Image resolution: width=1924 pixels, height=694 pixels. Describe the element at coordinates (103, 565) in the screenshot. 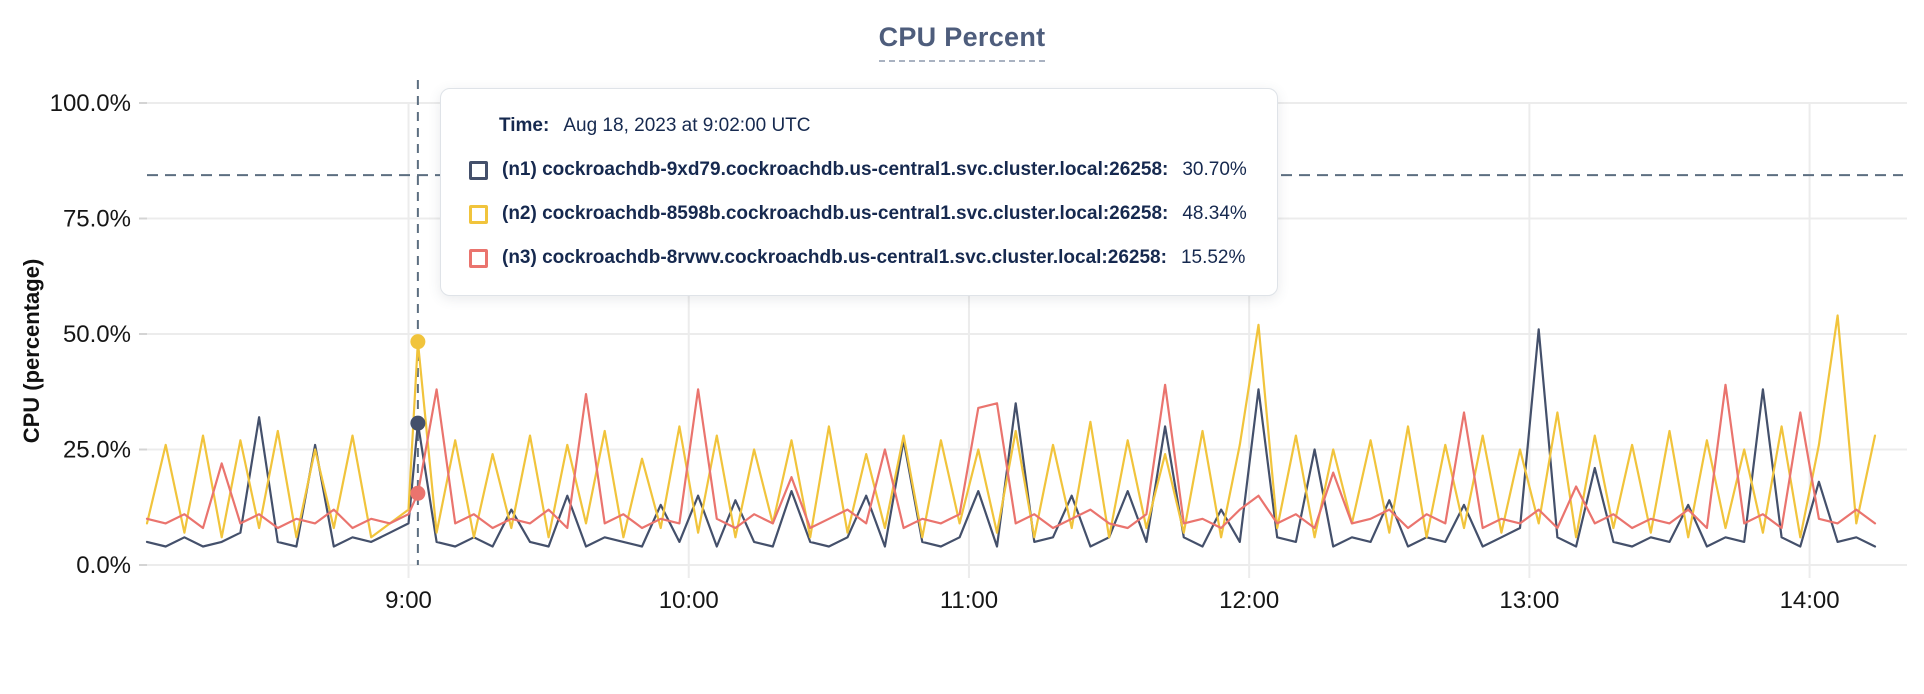

I see `y-tick-label: 0.0%` at that location.